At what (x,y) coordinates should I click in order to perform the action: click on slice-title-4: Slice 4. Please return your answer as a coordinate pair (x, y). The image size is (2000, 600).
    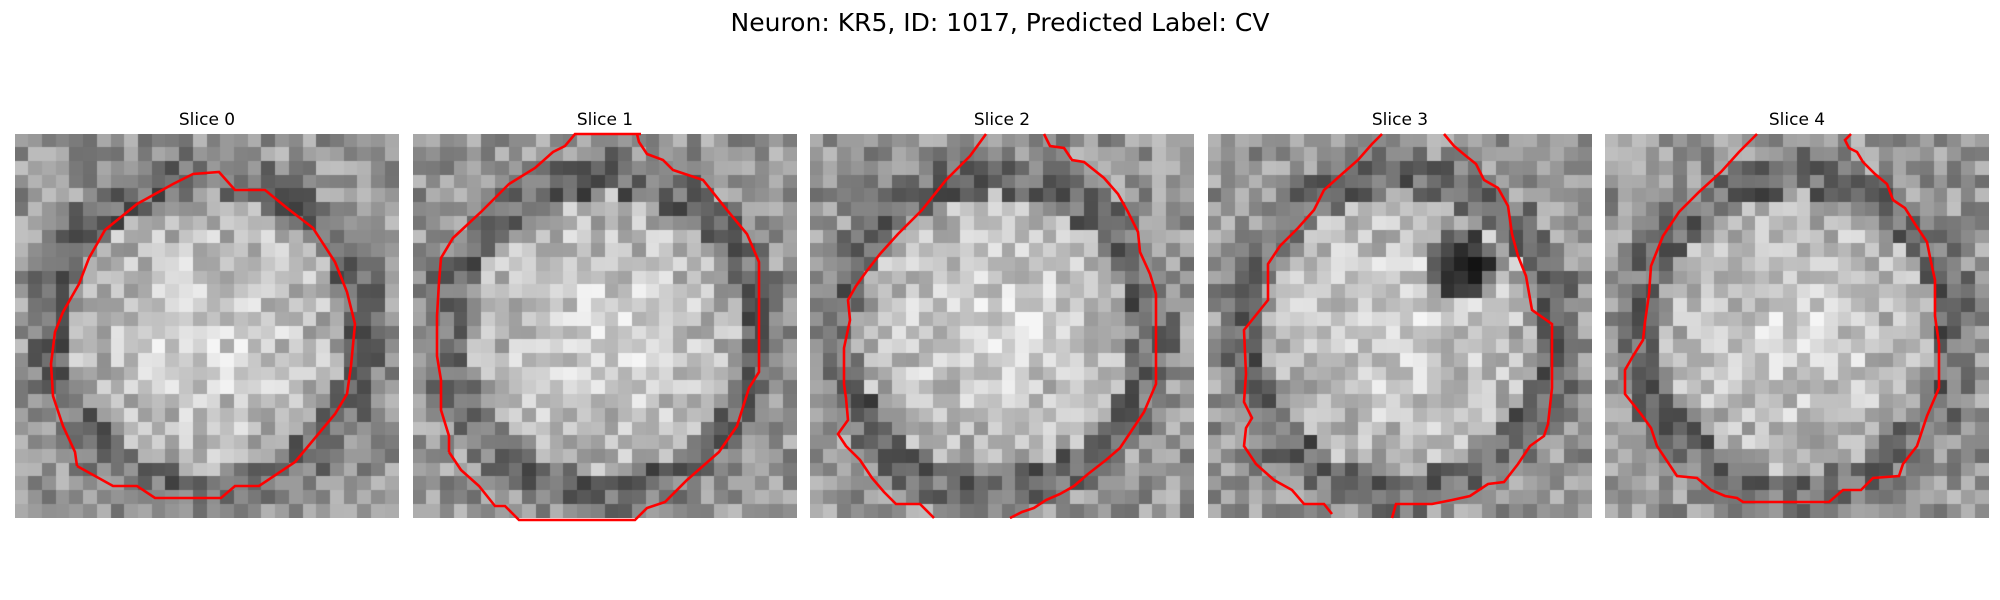
    Looking at the image, I should click on (1797, 120).